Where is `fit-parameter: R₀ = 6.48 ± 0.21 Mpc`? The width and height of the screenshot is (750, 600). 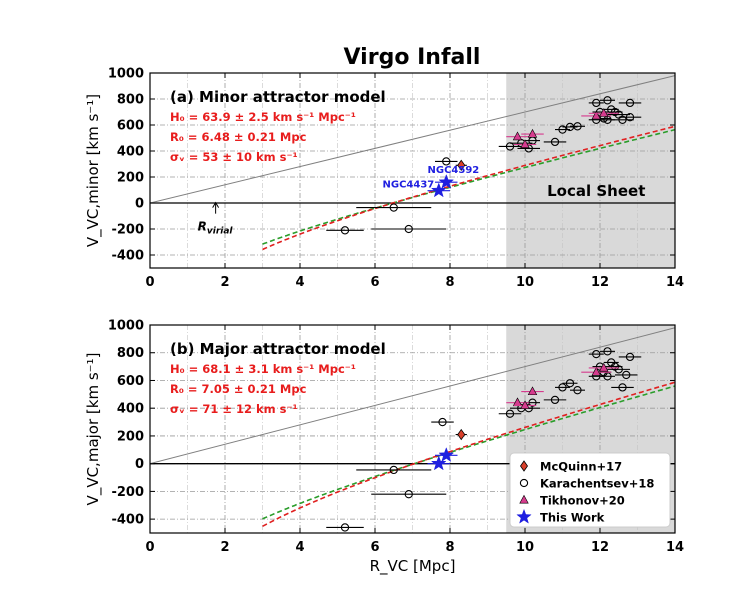
fit-parameter: R₀ = 6.48 ± 0.21 Mpc is located at coordinates (238, 137).